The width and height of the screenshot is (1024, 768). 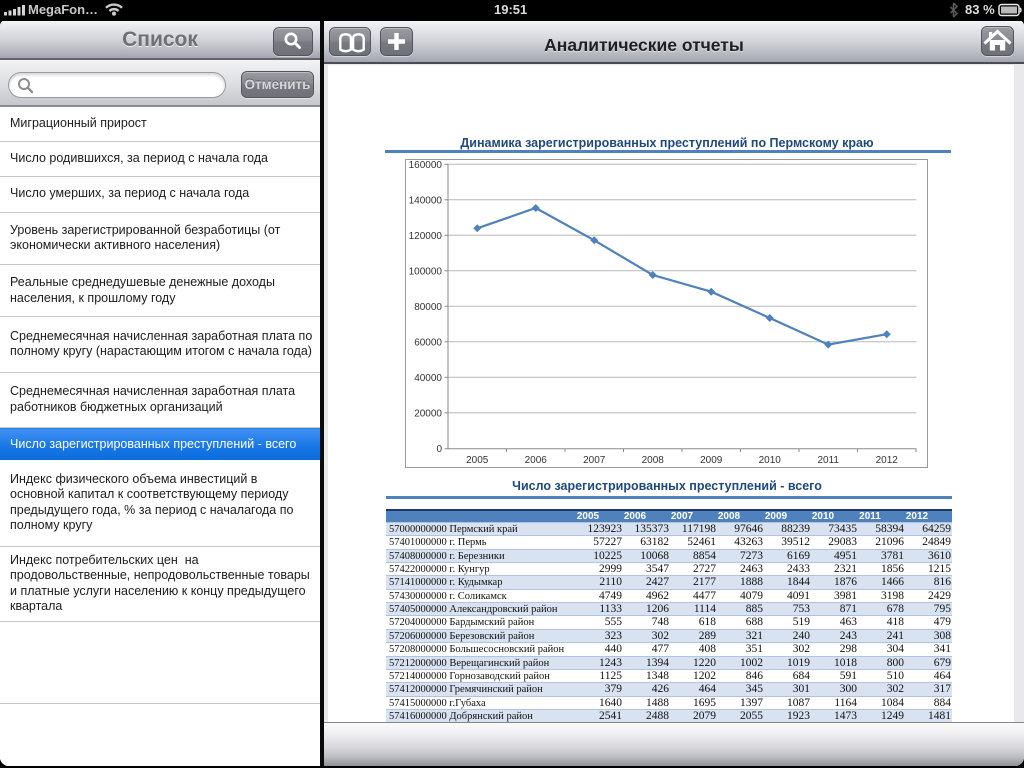 I want to click on svg-text: 100000, so click(x=426, y=272).